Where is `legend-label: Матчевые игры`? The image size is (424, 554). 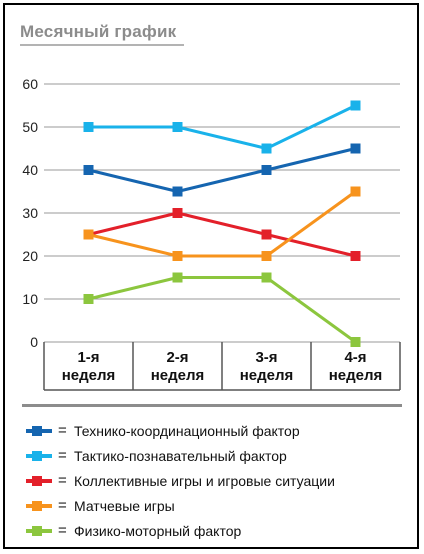
legend-label: Матчевые игры is located at coordinates (124, 505).